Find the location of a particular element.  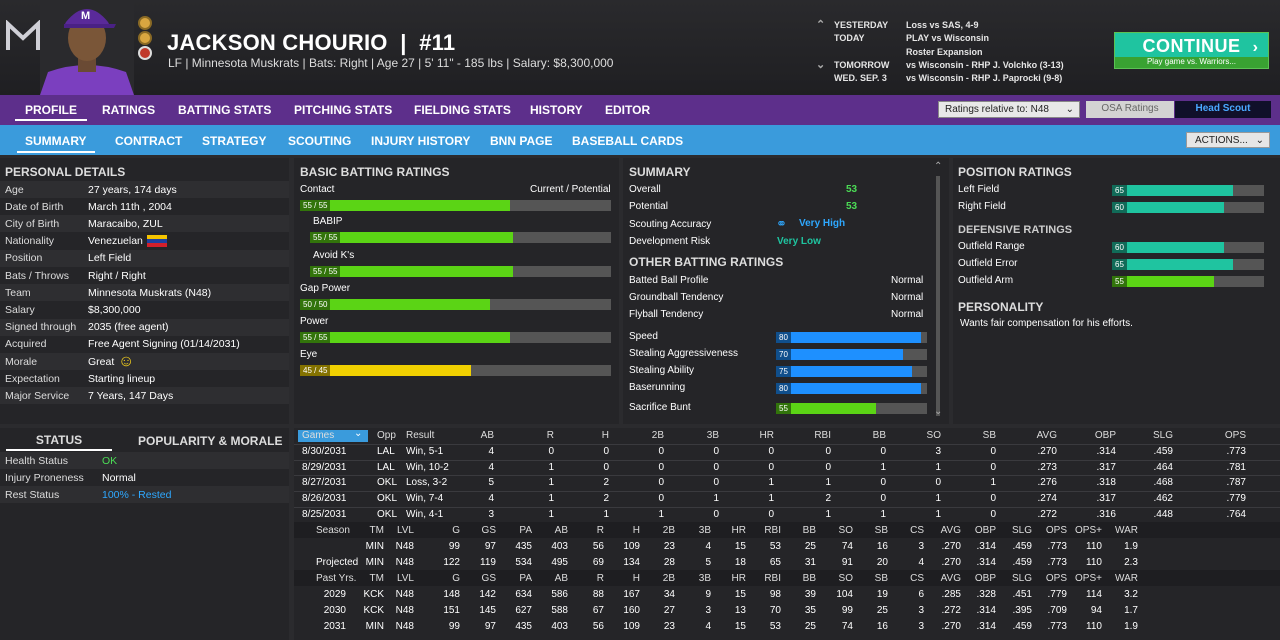

popularity-morale-tab: POPULARITY & MORALE is located at coordinates (210, 441).